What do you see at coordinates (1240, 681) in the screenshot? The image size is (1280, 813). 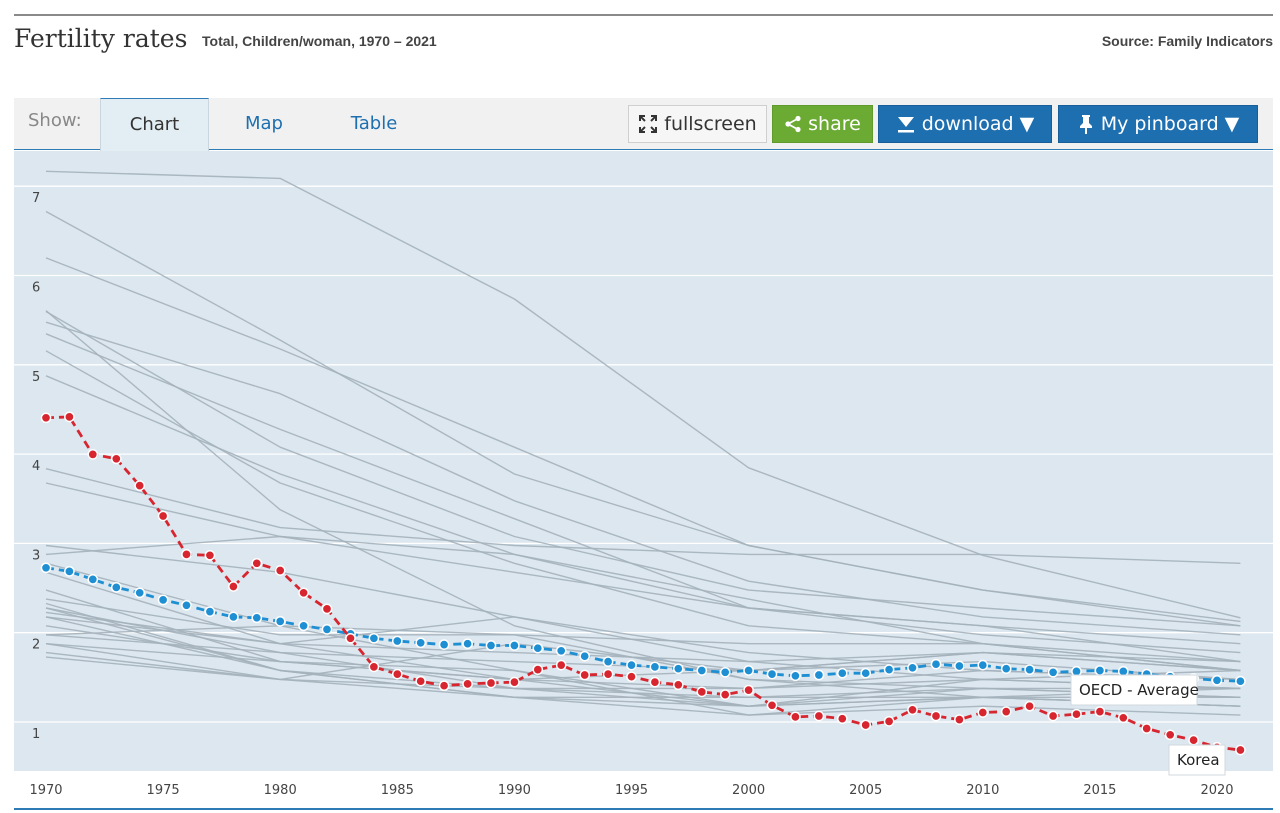 I see `oecd-average-point-2021` at bounding box center [1240, 681].